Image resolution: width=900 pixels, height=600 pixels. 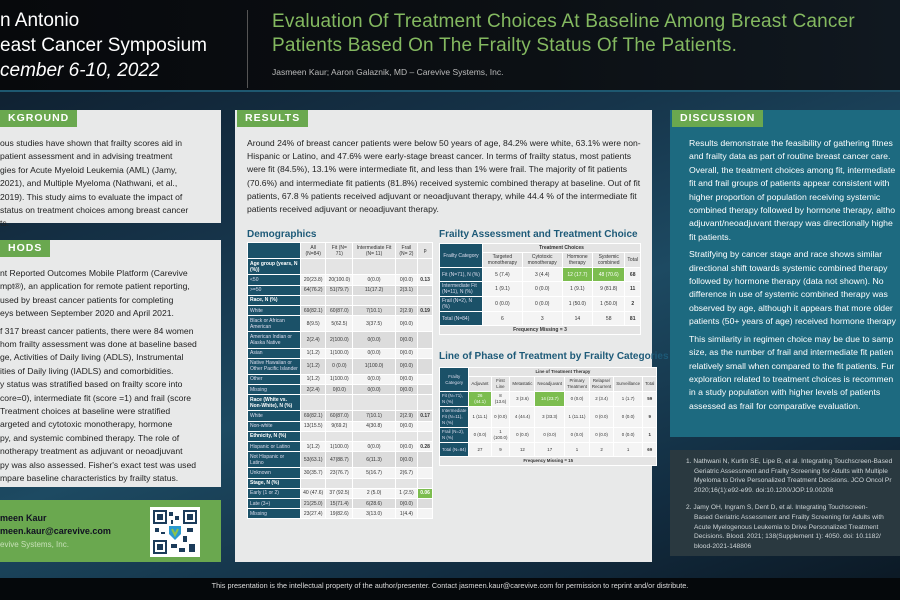 What do you see at coordinates (425, 446) in the screenshot?
I see `p-value-cell: 0.28` at bounding box center [425, 446].